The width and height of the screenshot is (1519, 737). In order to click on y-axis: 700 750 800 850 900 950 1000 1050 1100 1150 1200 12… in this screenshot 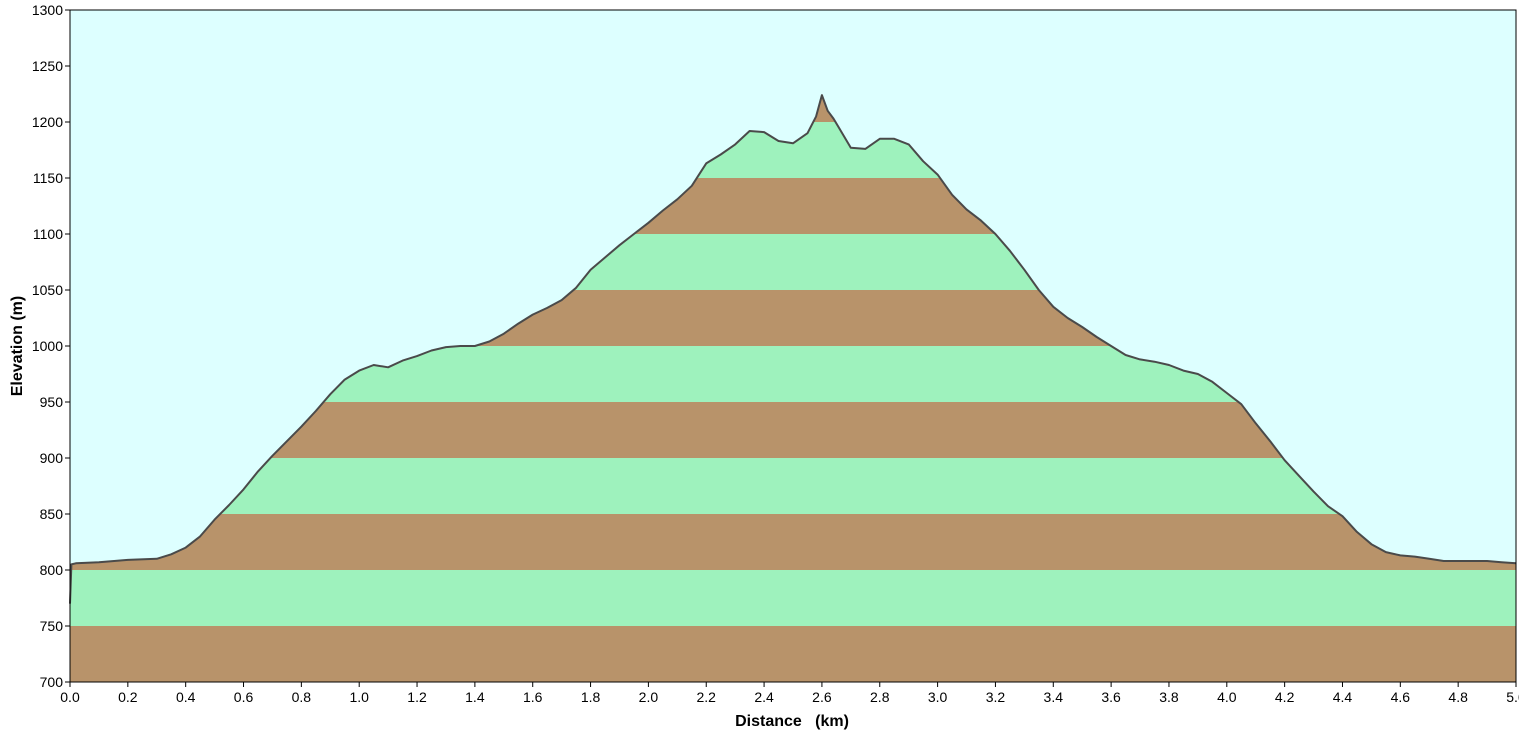, I will do `click(51, 346)`.